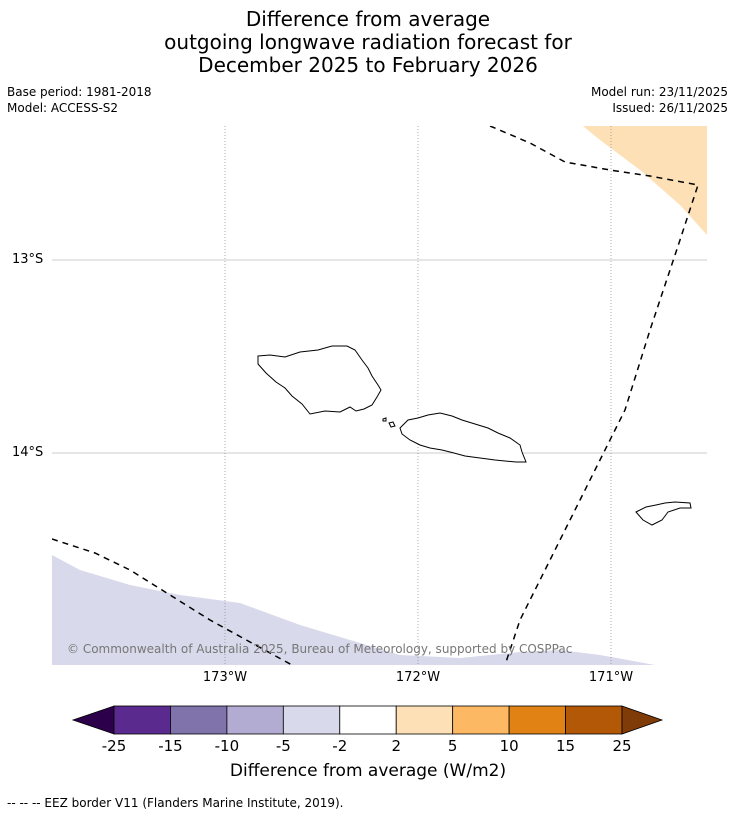 The image size is (736, 816). Describe the element at coordinates (225, 677) in the screenshot. I see `lon-label-173w: 173°W` at that location.